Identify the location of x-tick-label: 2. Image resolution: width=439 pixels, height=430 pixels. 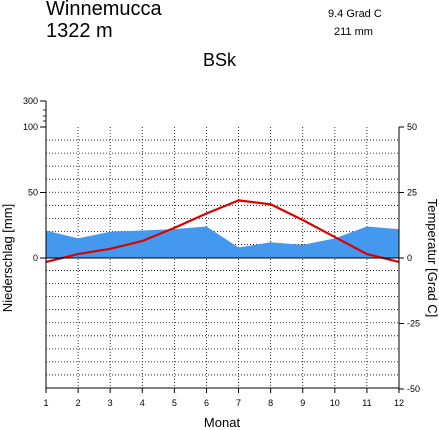
(78, 403).